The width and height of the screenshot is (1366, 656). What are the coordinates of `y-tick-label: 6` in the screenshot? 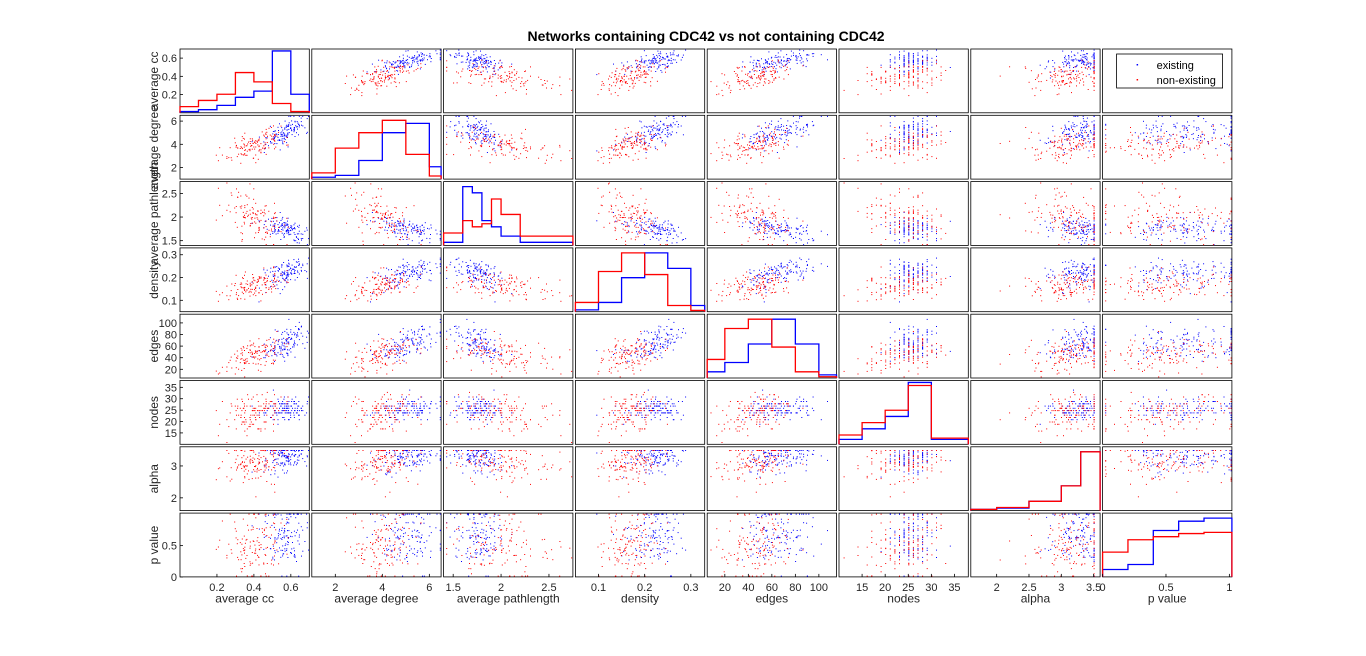 It's located at (174, 122).